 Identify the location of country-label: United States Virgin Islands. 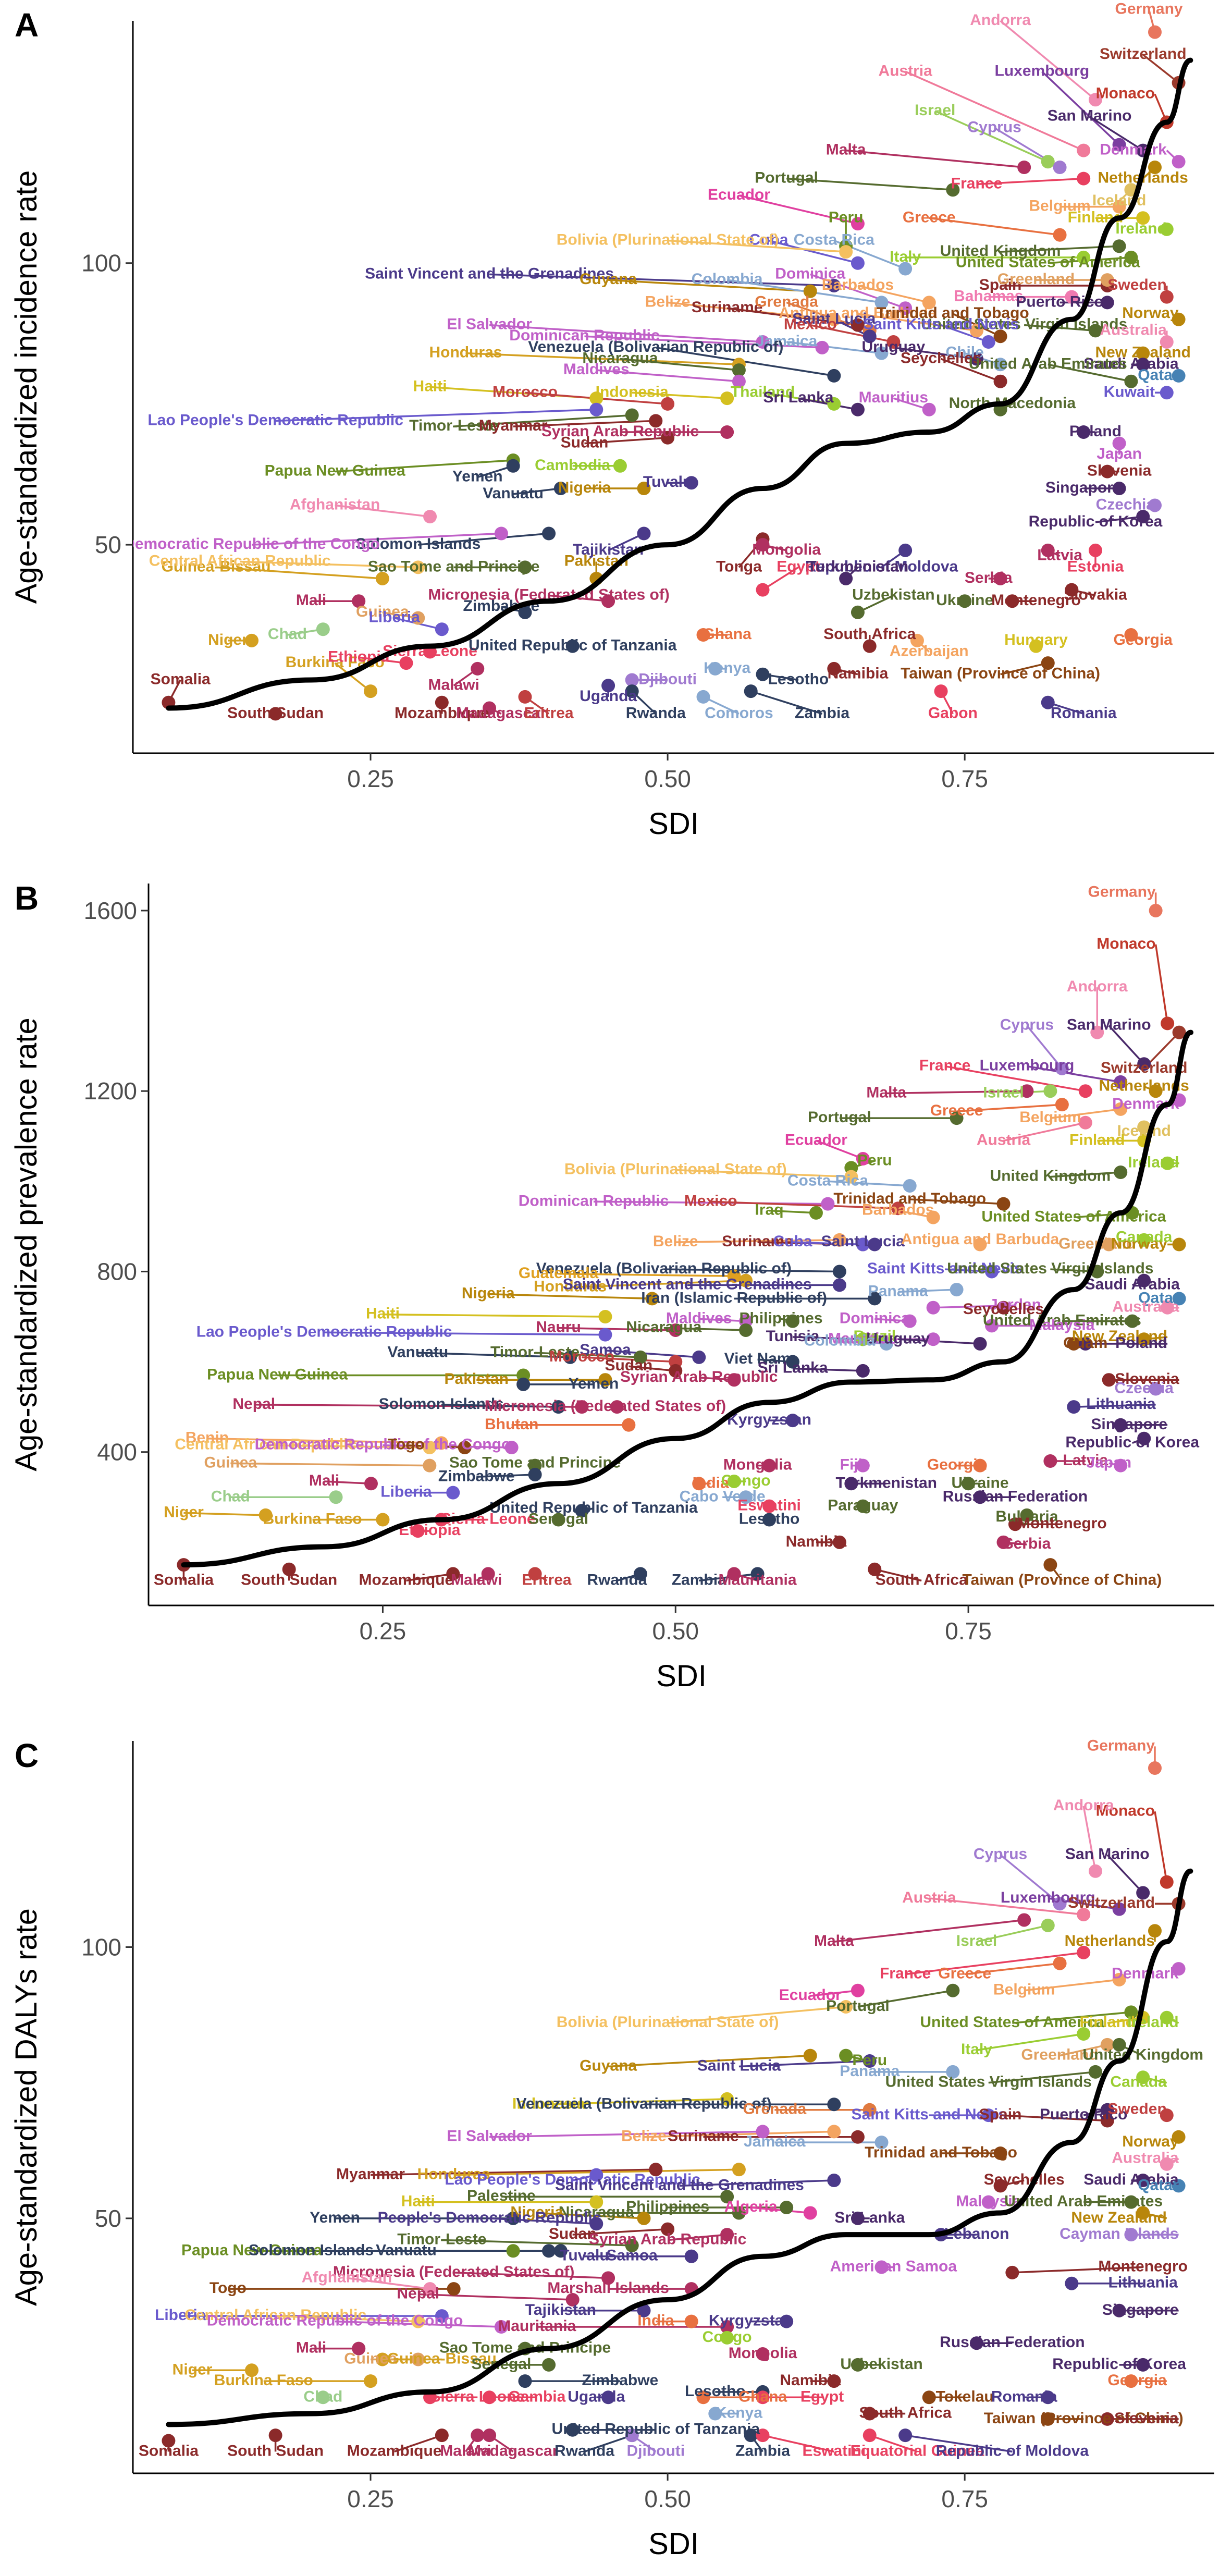
(1050, 1268).